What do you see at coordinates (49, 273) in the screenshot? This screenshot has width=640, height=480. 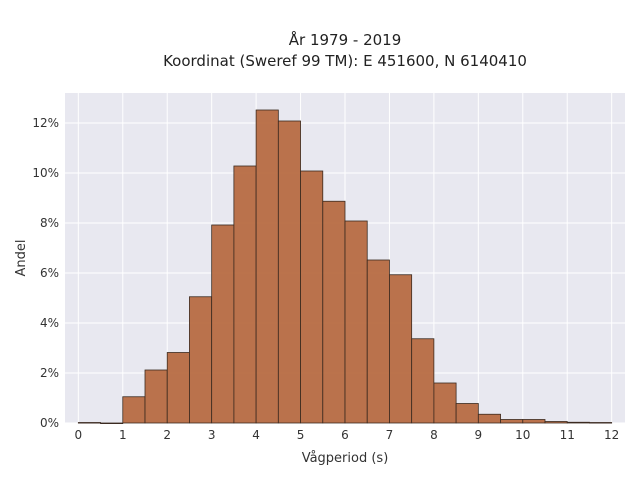 I see `y-tick-label: 6%` at bounding box center [49, 273].